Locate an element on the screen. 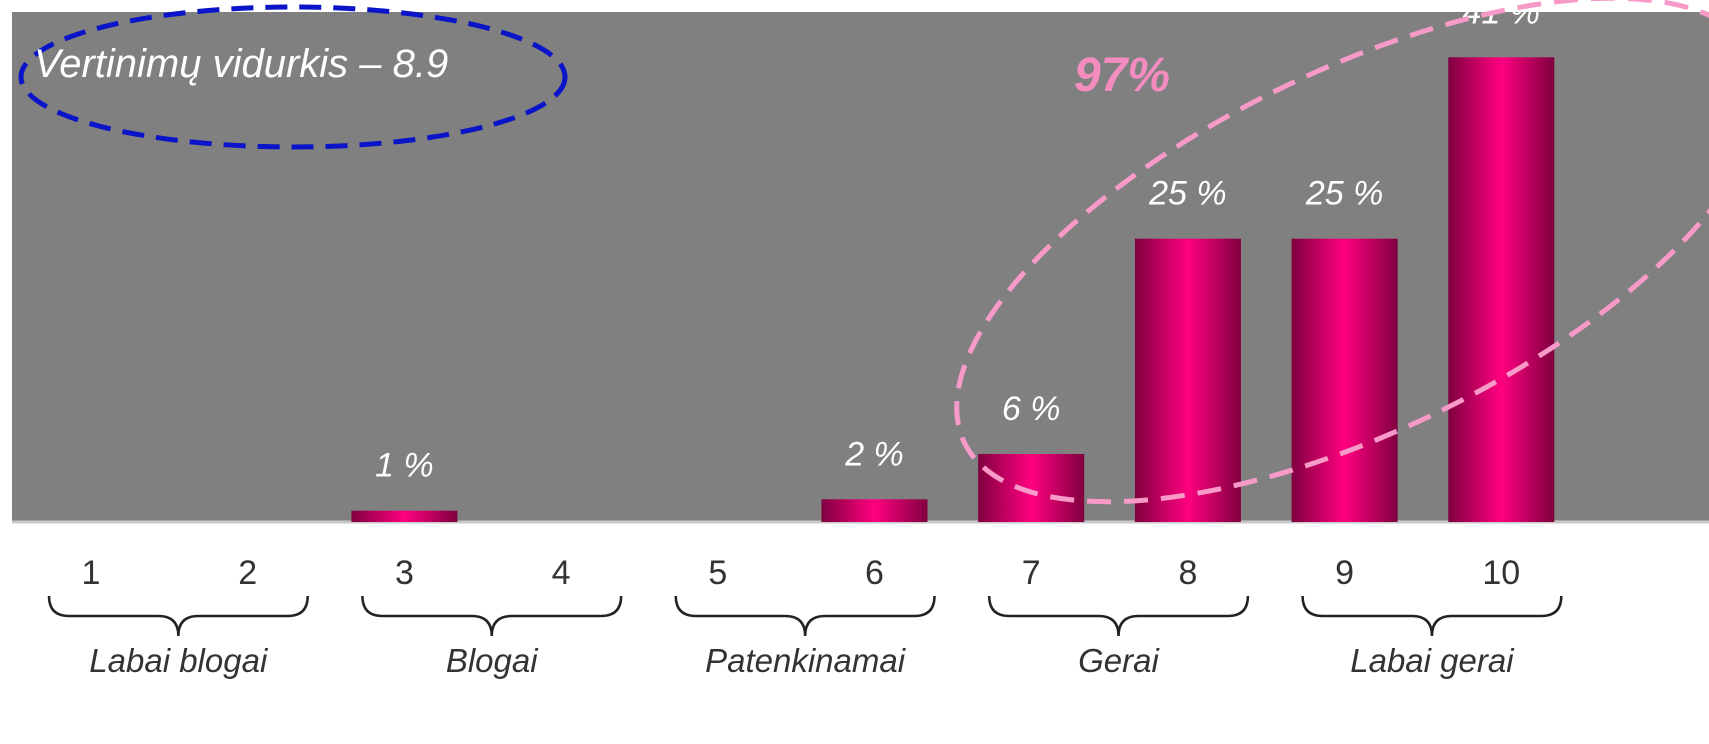 This screenshot has width=1709, height=744. value-label-9: 25 % is located at coordinates (1344, 194).